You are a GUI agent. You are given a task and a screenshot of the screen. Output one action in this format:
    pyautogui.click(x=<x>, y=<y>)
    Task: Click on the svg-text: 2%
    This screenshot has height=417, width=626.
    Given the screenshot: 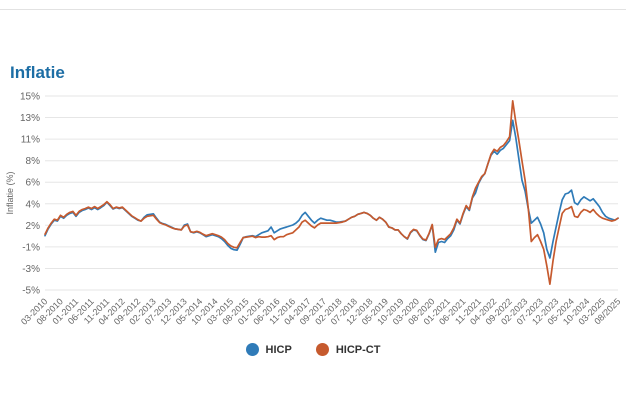 What is the action you would take?
    pyautogui.click(x=33, y=226)
    